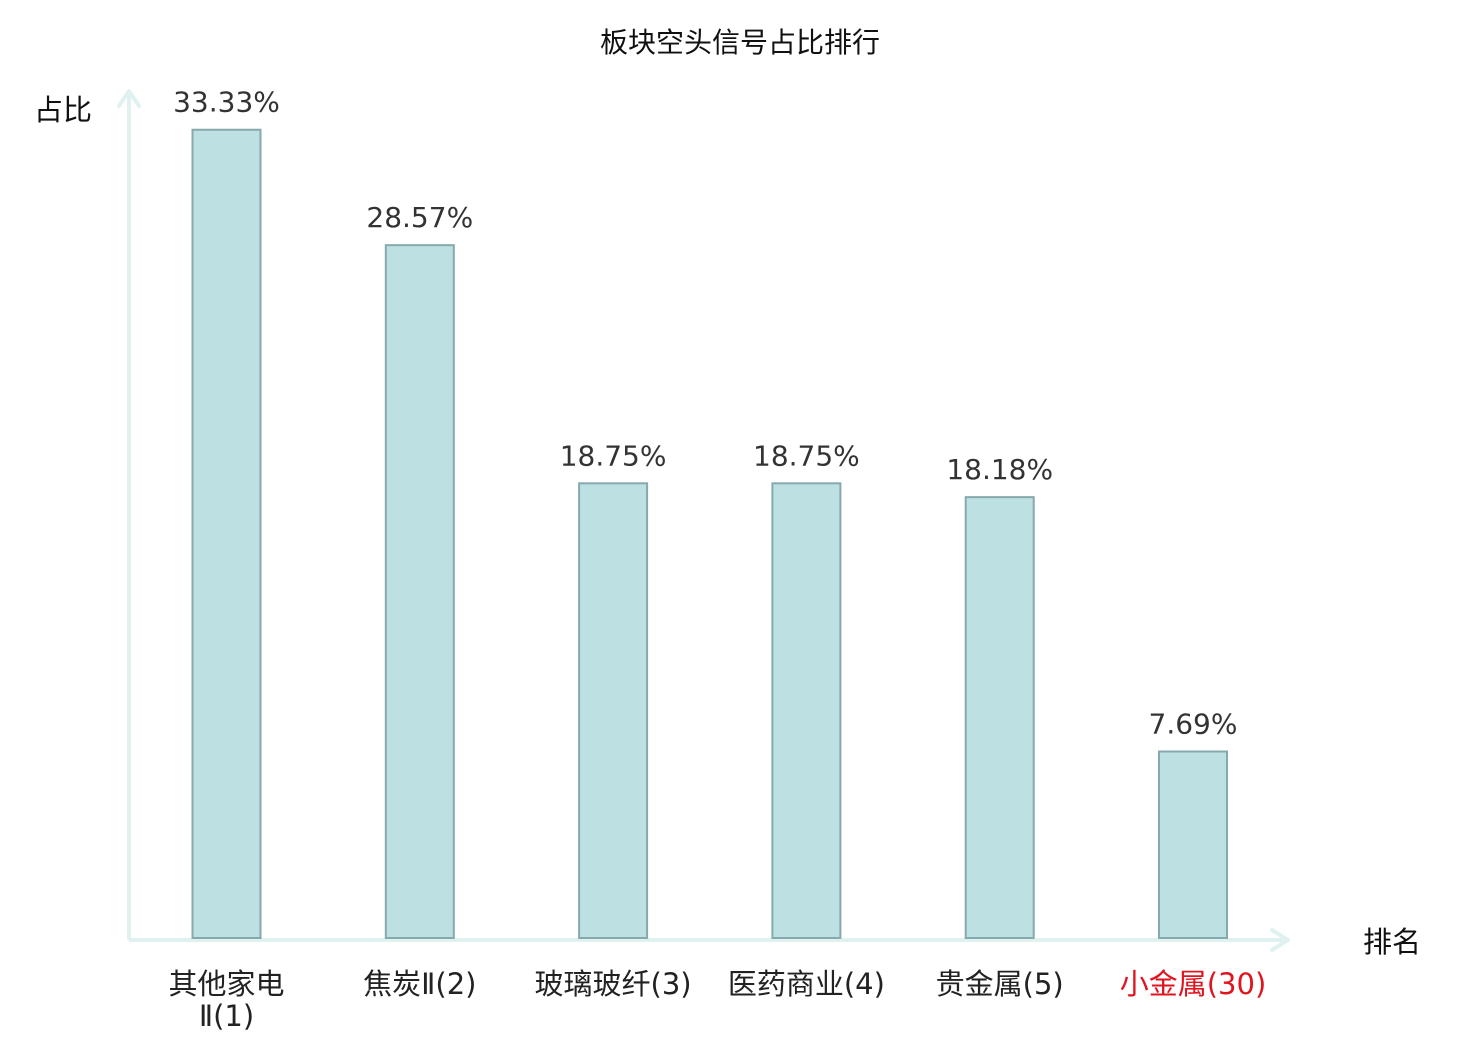  What do you see at coordinates (1163, 984) in the screenshot?
I see `x-tick-name: 小金属` at bounding box center [1163, 984].